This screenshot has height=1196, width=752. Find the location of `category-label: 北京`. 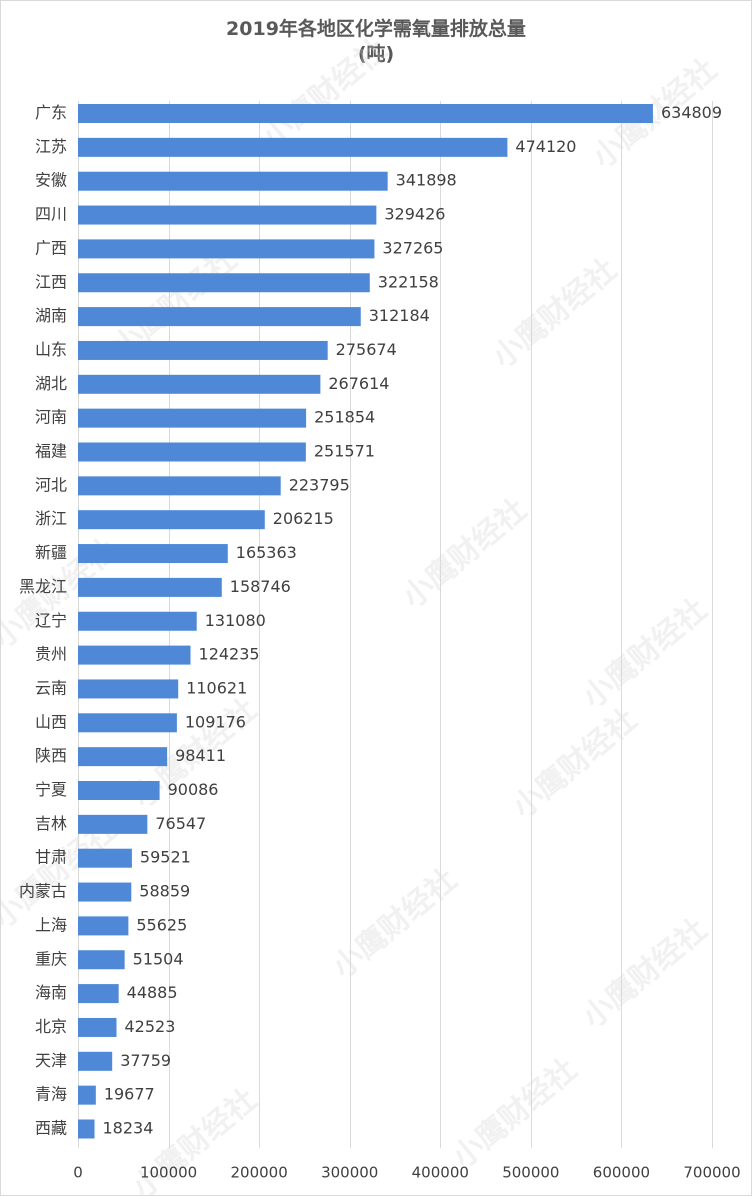

category-label: 北京 is located at coordinates (51, 1026).